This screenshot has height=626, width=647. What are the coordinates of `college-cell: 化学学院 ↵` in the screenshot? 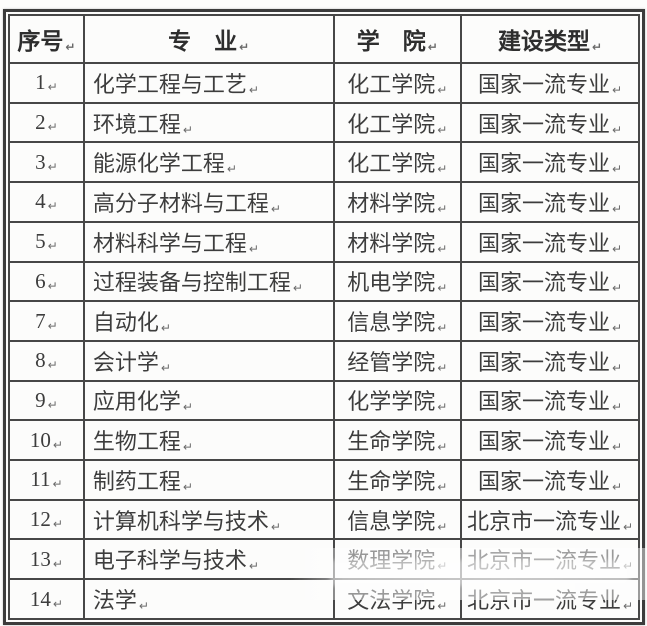 It's located at (397, 400).